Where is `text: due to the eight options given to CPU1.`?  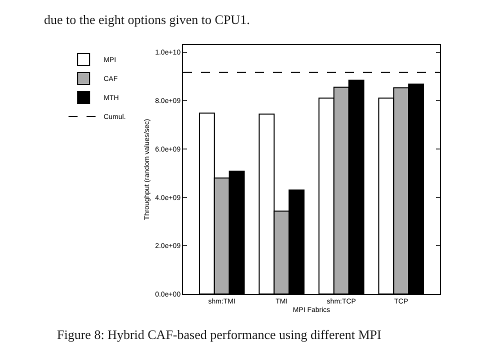 text: due to the eight options given to CPU1. is located at coordinates (147, 19).